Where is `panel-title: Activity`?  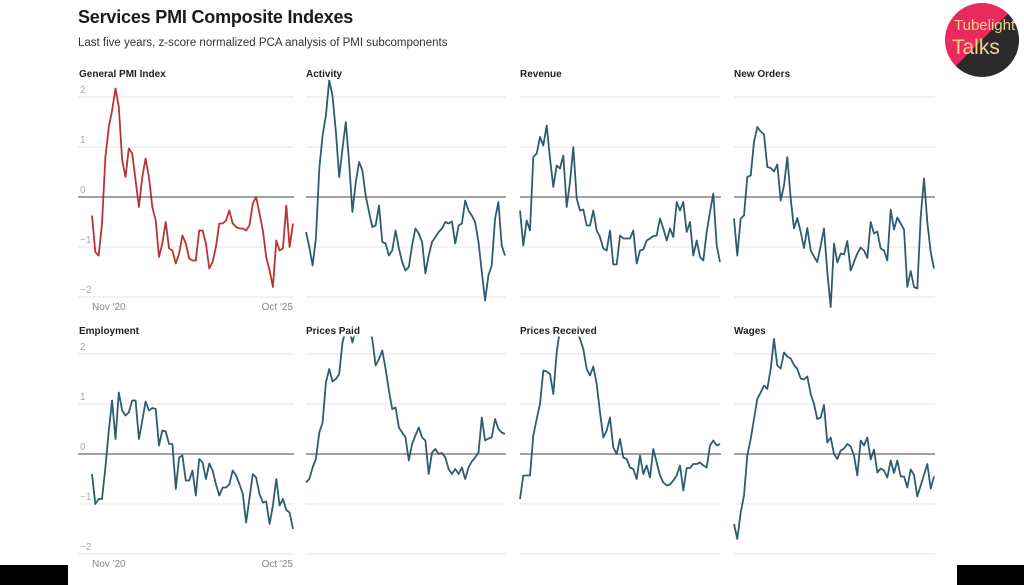 panel-title: Activity is located at coordinates (324, 74).